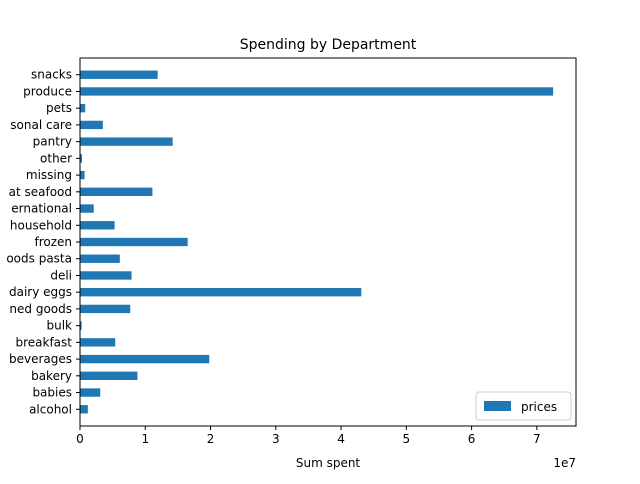 The height and width of the screenshot is (484, 640). I want to click on bar-dairy-eggs, so click(221, 292).